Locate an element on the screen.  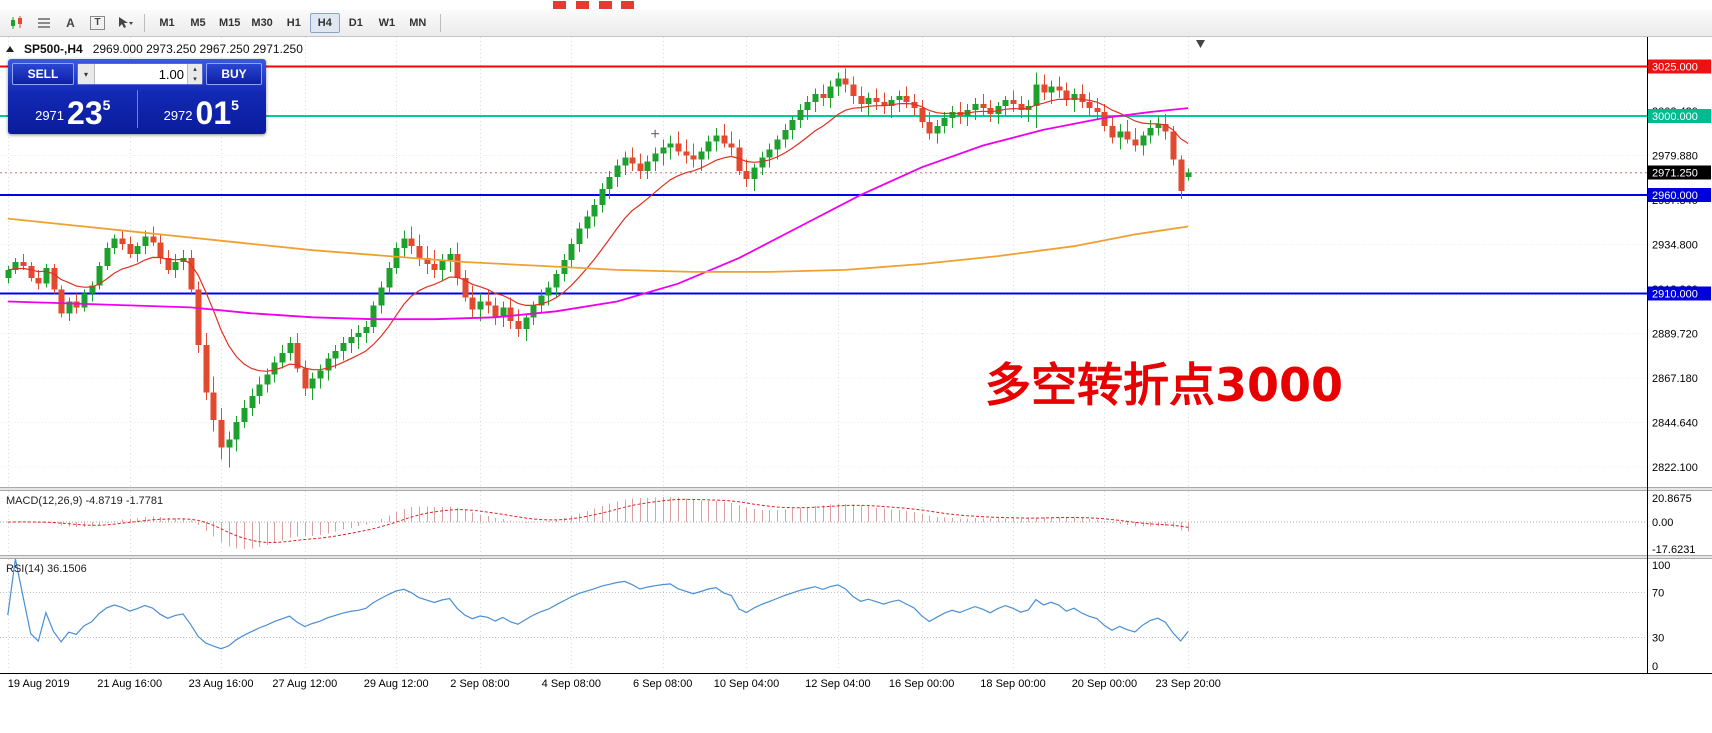
price-scale-label: 2979.880 is located at coordinates (1675, 157).